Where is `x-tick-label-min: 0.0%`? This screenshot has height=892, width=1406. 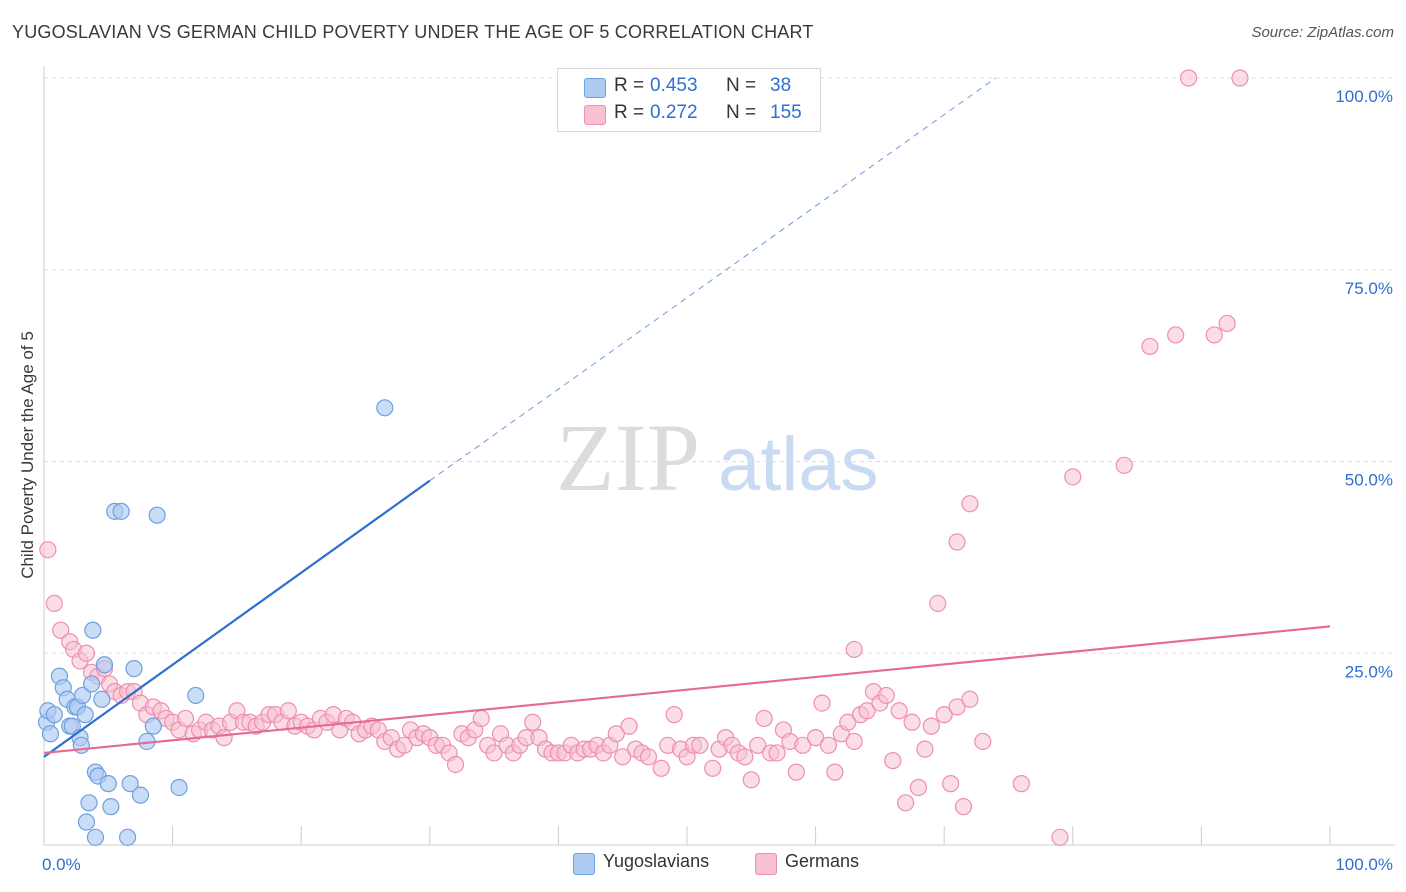
x-tick-label-min: 0.0% is located at coordinates (61, 864).